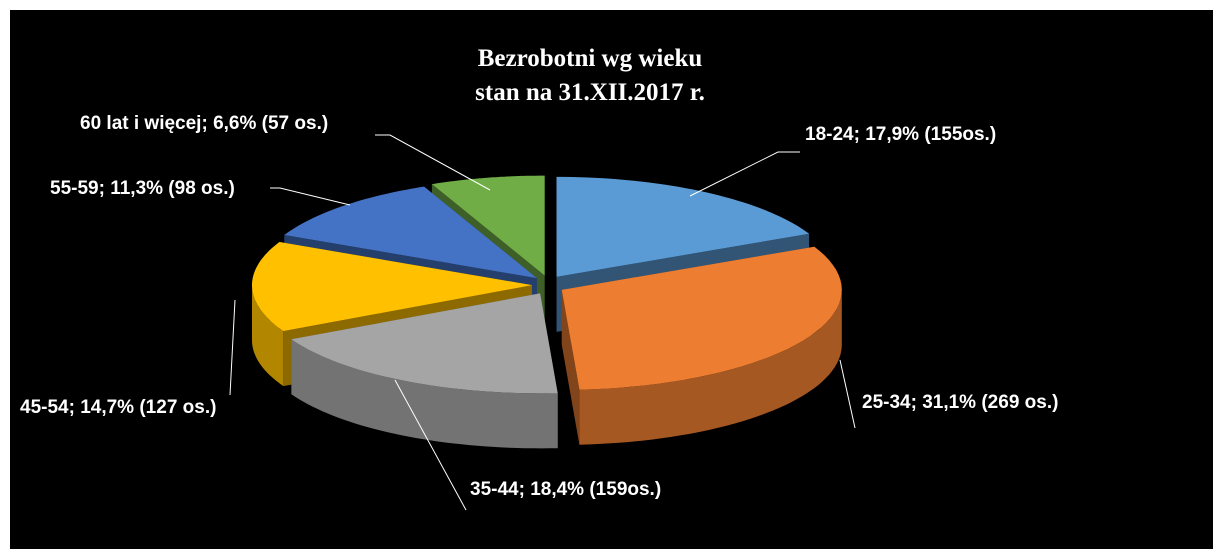  What do you see at coordinates (142, 188) in the screenshot?
I see `data-label: 55-59; 11,3% (98 os.)` at bounding box center [142, 188].